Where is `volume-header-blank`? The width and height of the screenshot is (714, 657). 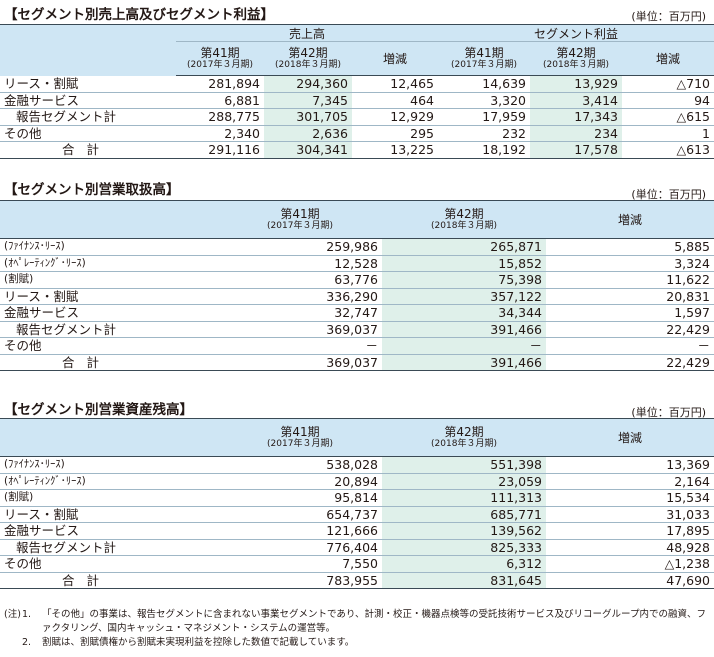 volume-header-blank is located at coordinates (109, 219).